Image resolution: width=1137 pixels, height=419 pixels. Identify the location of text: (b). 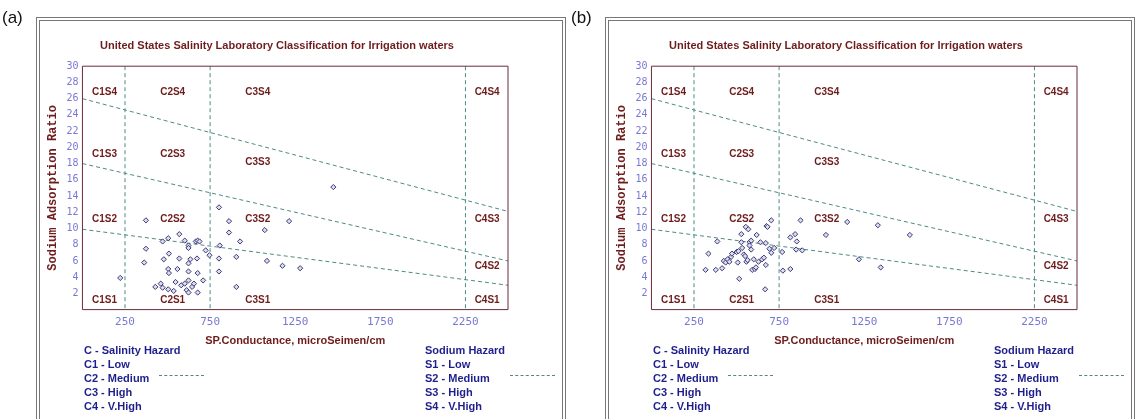
(581, 18).